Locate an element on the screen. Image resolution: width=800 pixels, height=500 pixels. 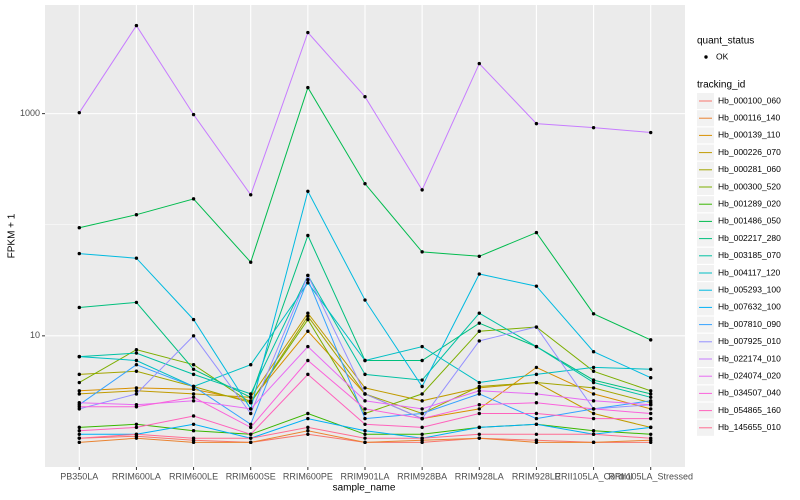
legend-label: Hb_145655_010 is located at coordinates (749, 427).